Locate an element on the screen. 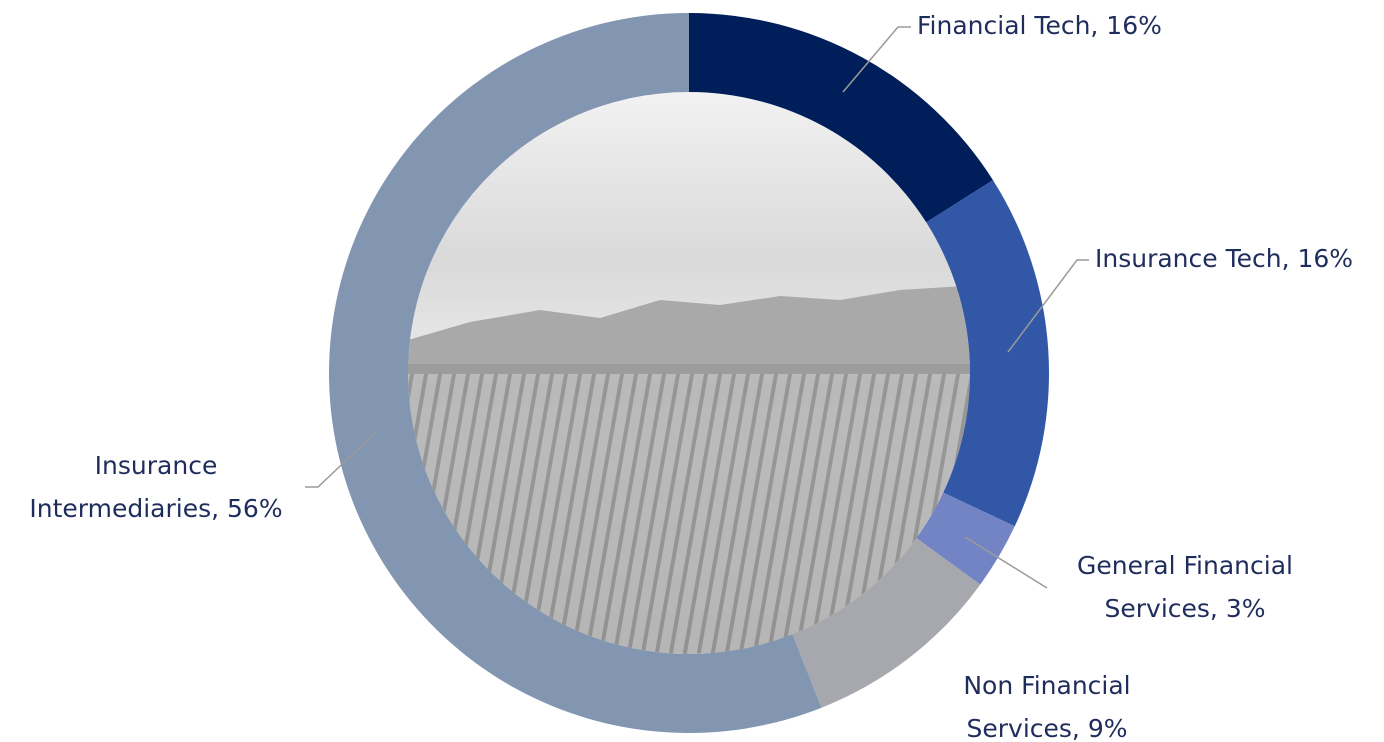  slice-label: Non Financial Services, 9% is located at coordinates (1046, 706).